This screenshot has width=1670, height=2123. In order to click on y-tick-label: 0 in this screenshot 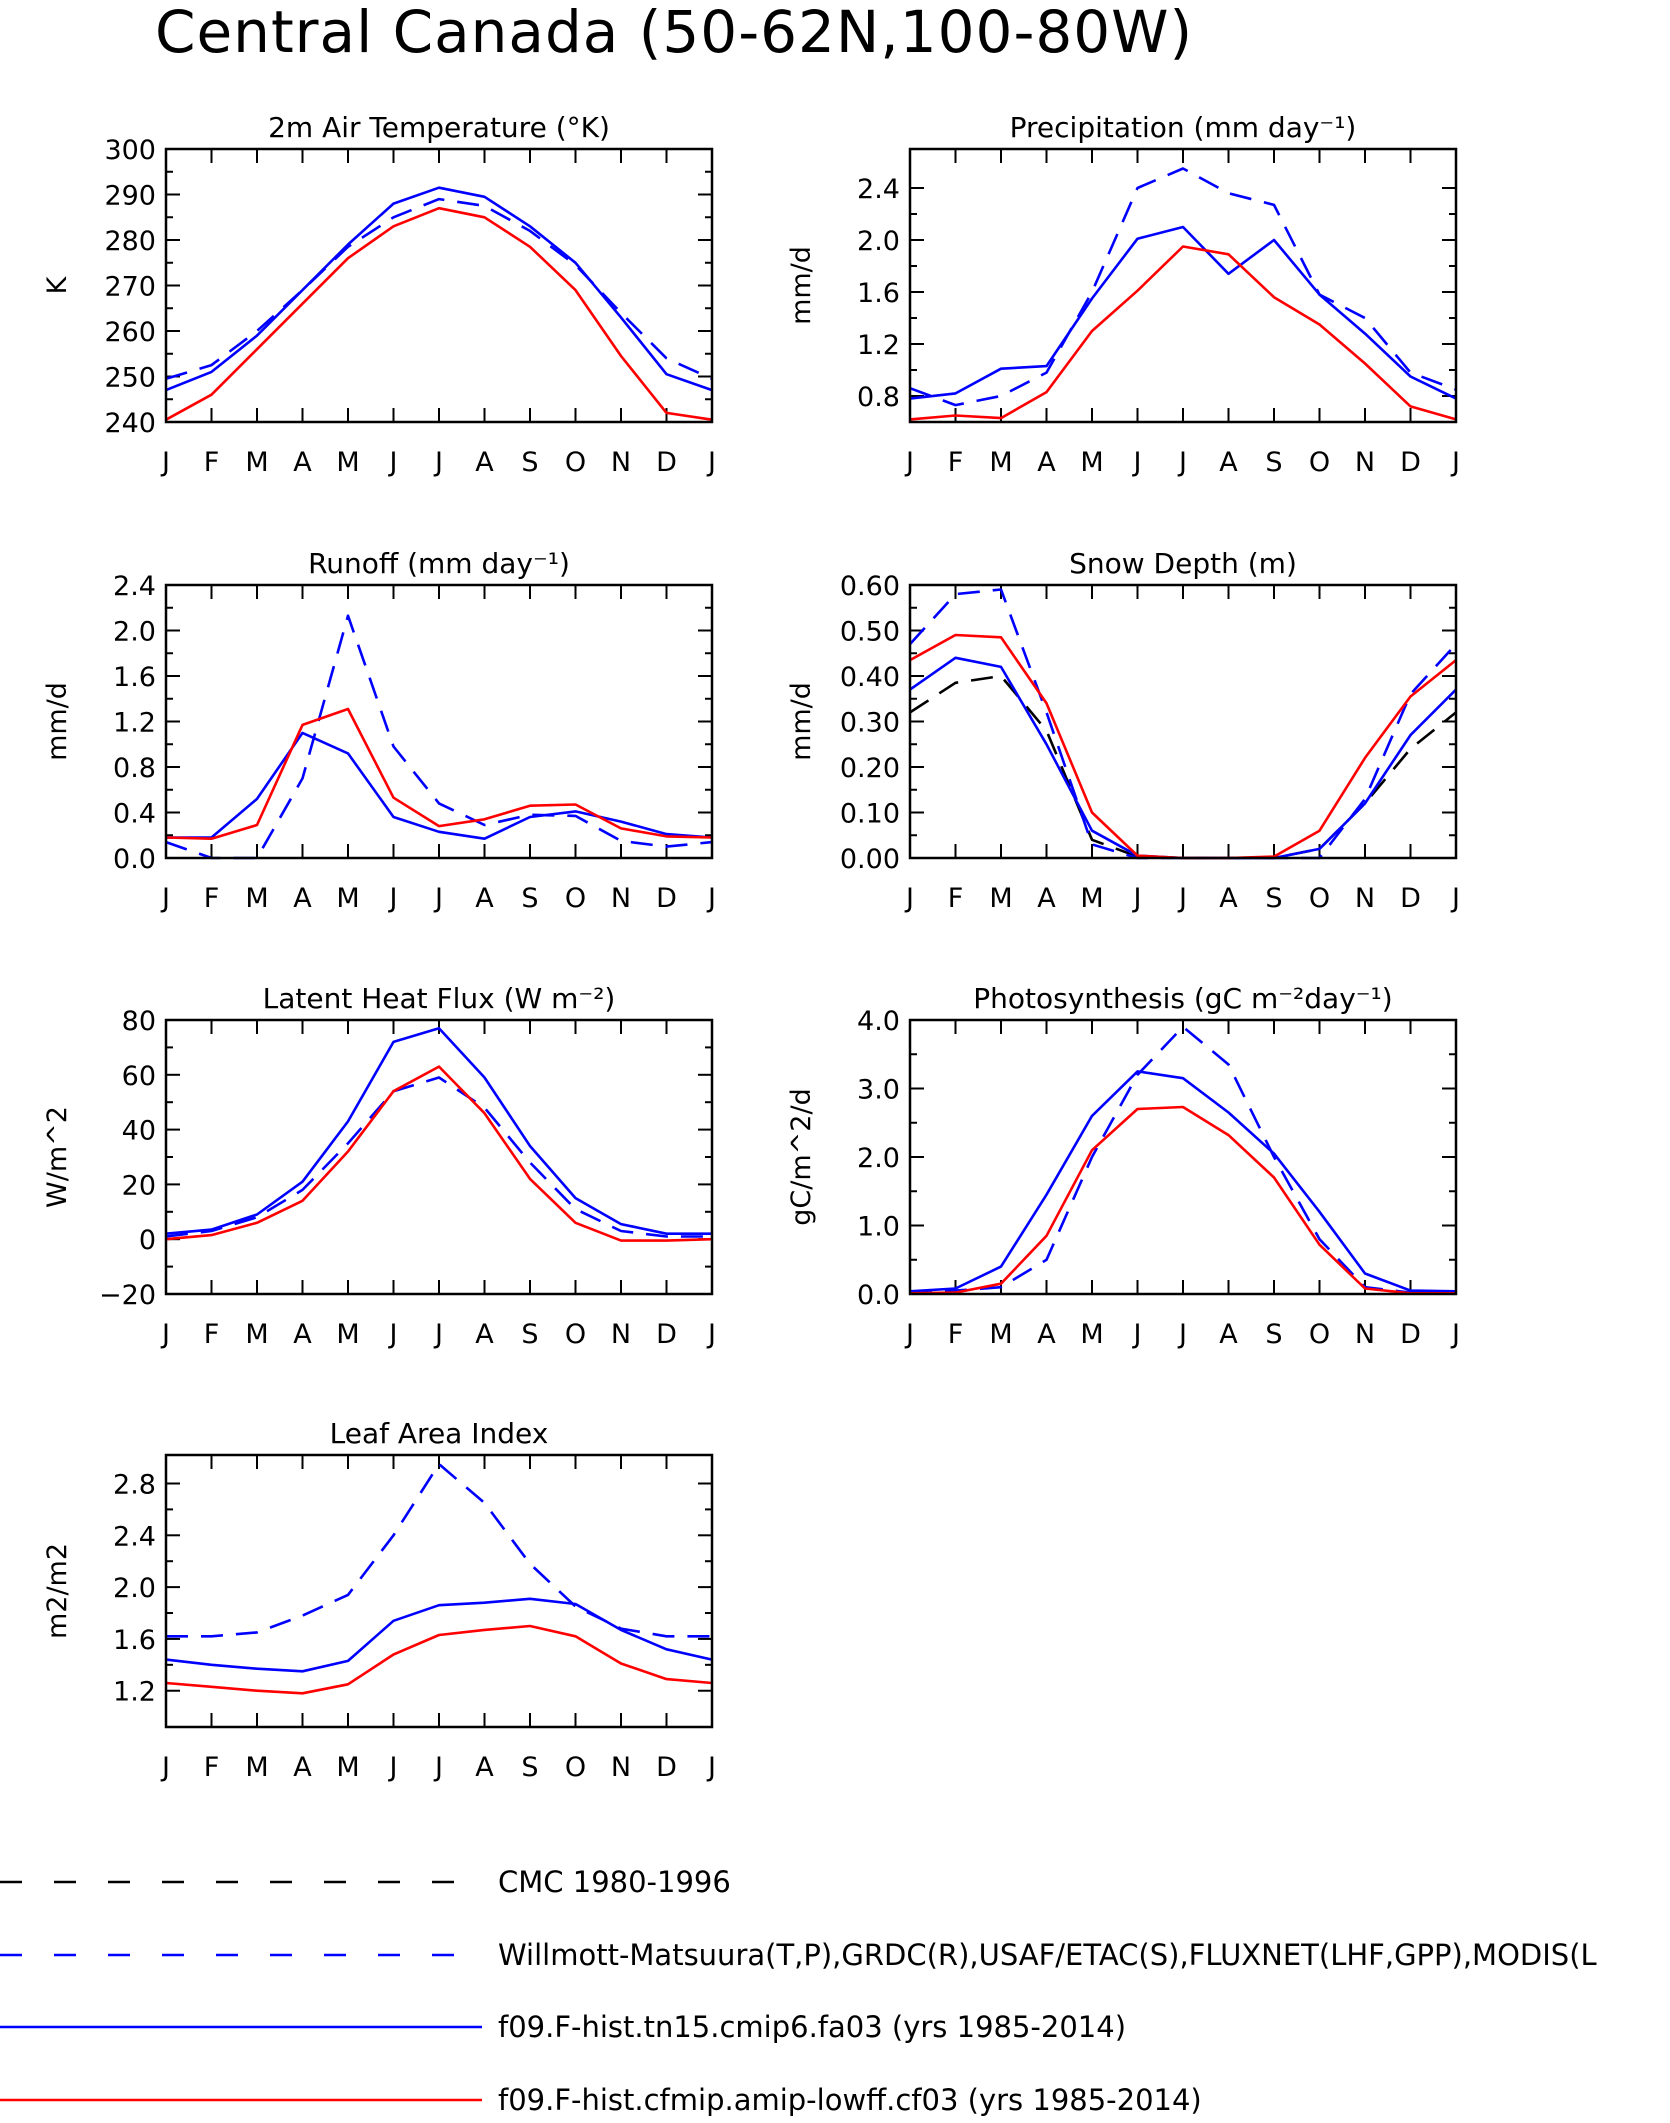, I will do `click(147, 1240)`.